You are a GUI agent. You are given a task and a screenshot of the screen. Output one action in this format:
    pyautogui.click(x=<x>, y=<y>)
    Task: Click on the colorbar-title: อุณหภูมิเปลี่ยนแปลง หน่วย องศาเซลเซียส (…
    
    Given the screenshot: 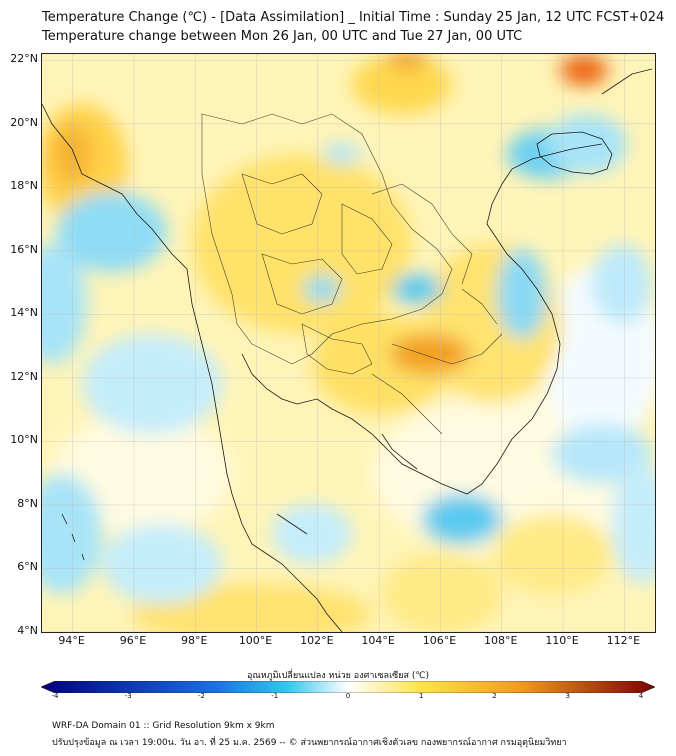 What is the action you would take?
    pyautogui.click(x=338, y=676)
    